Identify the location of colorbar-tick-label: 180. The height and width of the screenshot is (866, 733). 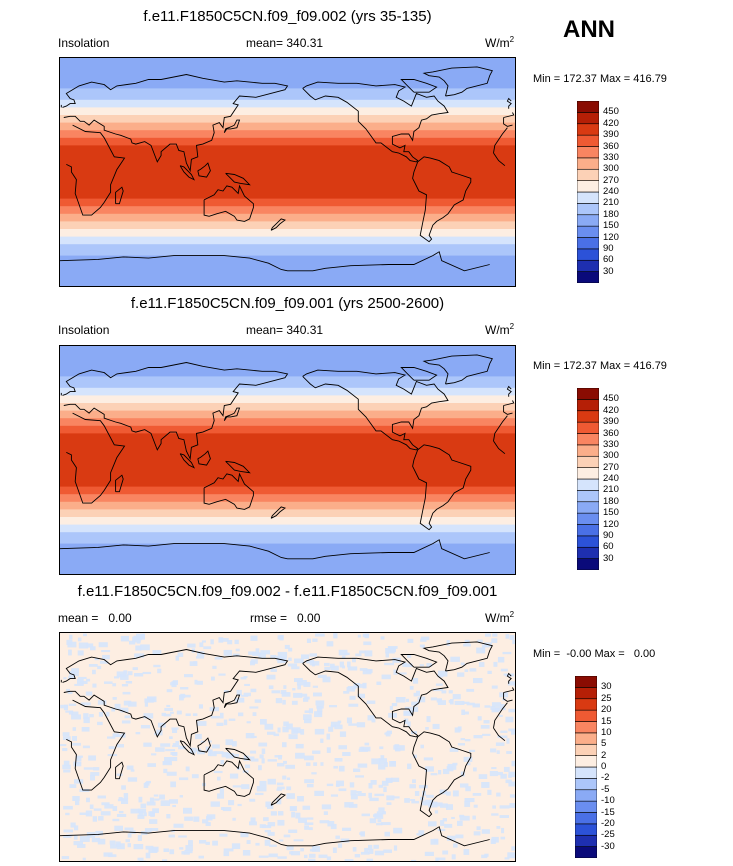
(611, 501).